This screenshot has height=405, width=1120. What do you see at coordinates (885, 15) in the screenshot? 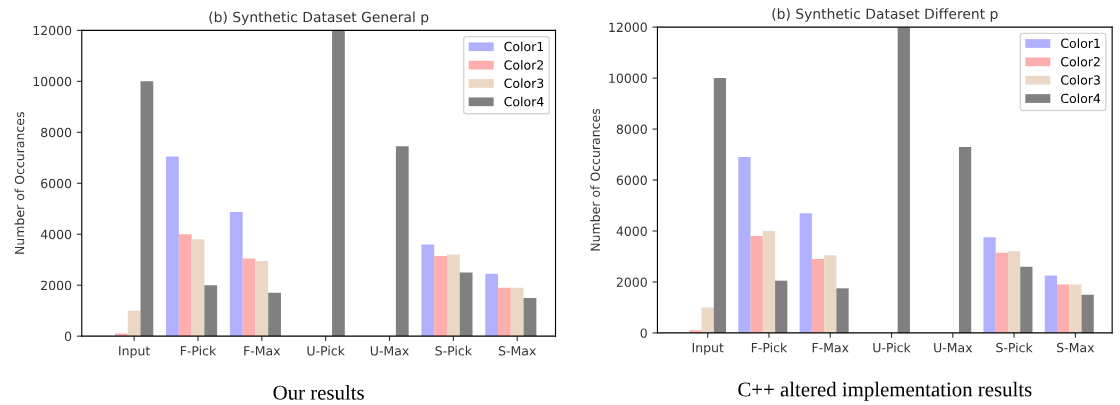
I see `chart-title: (b) Synthetic Dataset Different p` at bounding box center [885, 15].